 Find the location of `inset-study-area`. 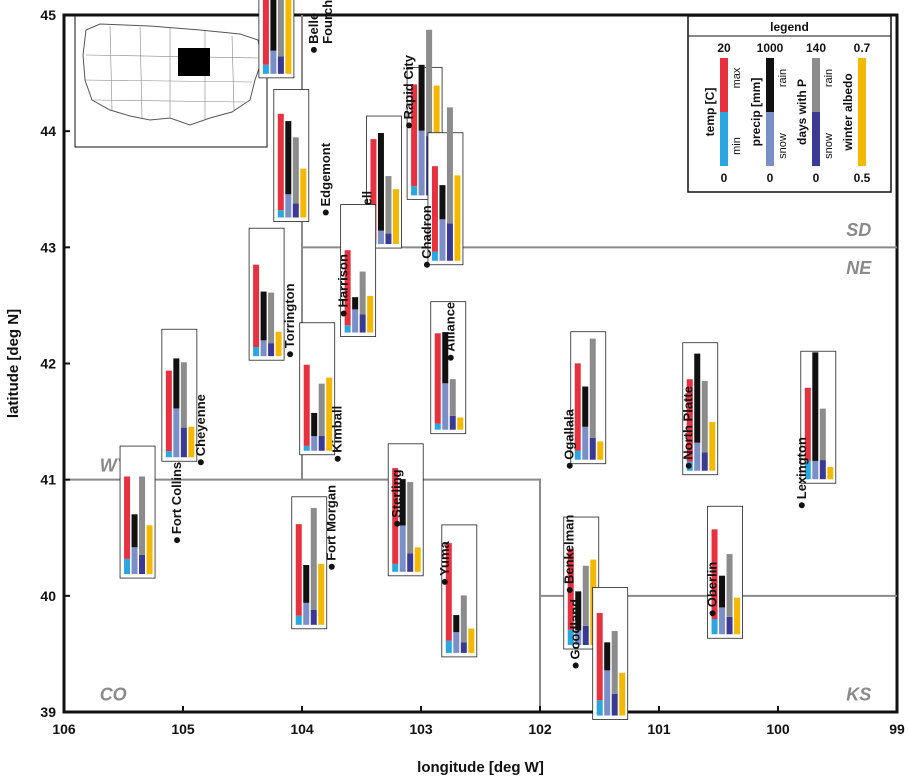

inset-study-area is located at coordinates (194, 62).